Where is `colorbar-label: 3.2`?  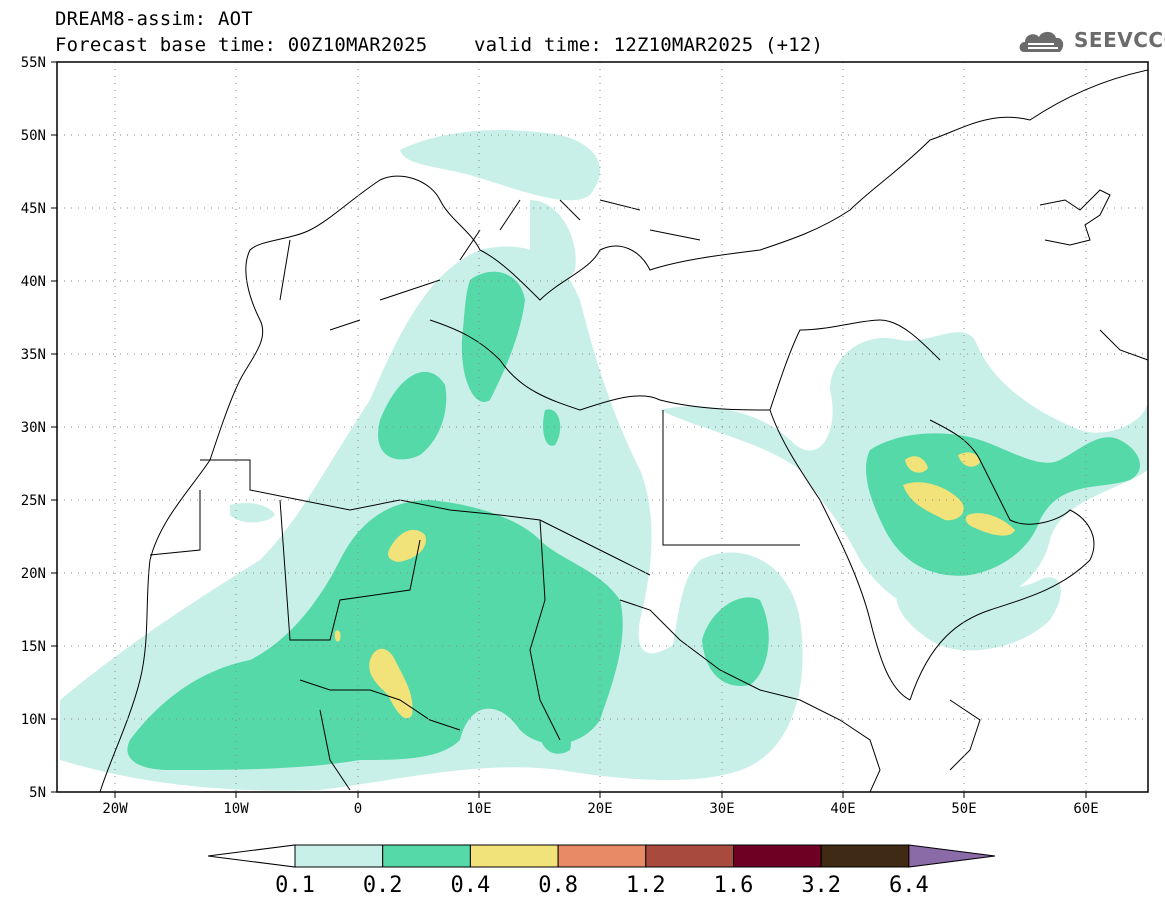 colorbar-label: 3.2 is located at coordinates (821, 885).